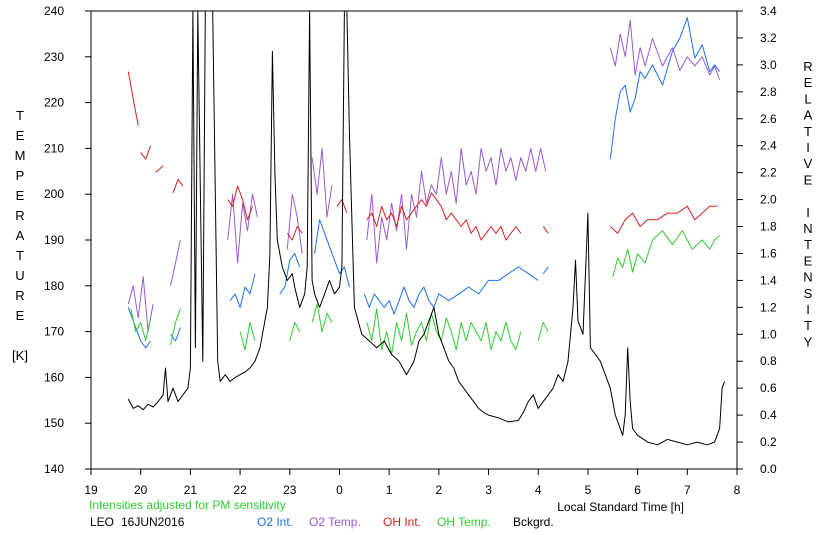 This screenshot has width=828, height=535. What do you see at coordinates (464, 522) in the screenshot?
I see `legend-entry: OH Temp.` at bounding box center [464, 522].